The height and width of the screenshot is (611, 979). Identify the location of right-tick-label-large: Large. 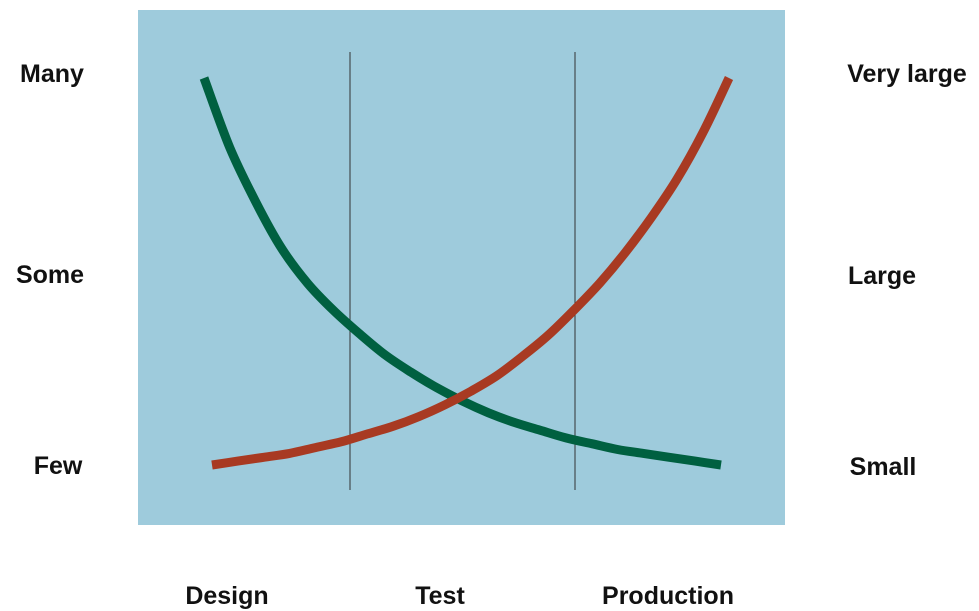
(882, 276).